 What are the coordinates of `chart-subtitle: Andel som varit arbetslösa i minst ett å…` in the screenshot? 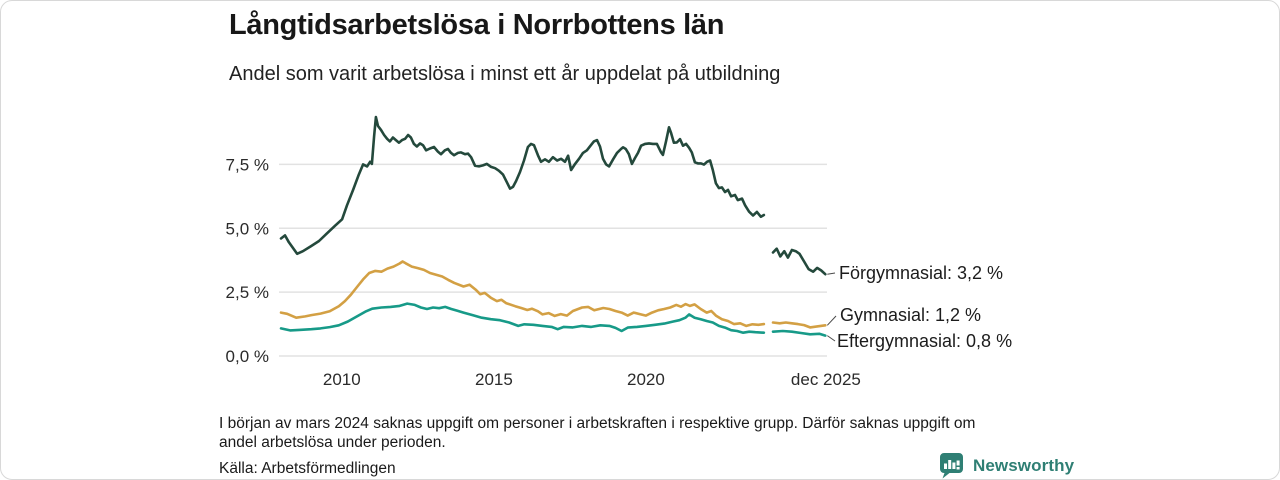 It's located at (505, 74).